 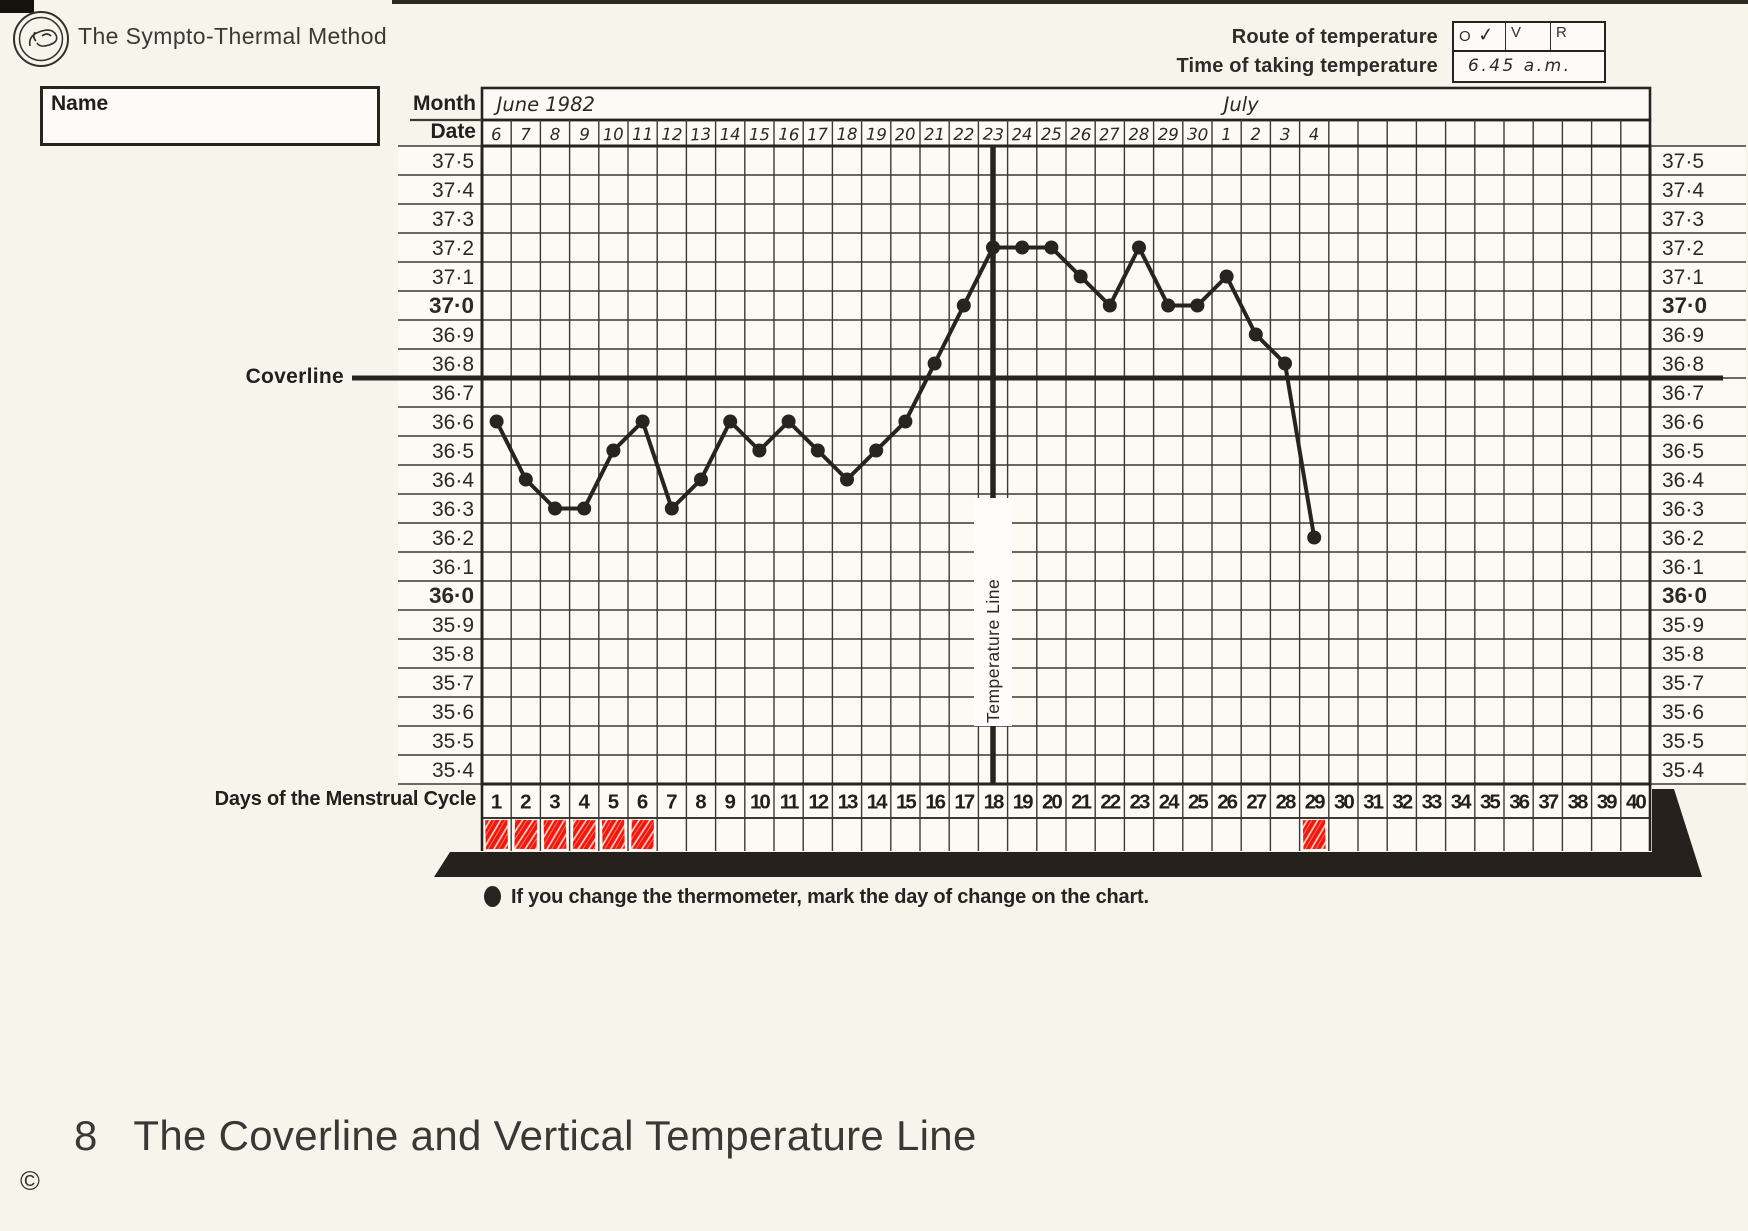 What do you see at coordinates (1548, 802) in the screenshot?
I see `day-number: 37` at bounding box center [1548, 802].